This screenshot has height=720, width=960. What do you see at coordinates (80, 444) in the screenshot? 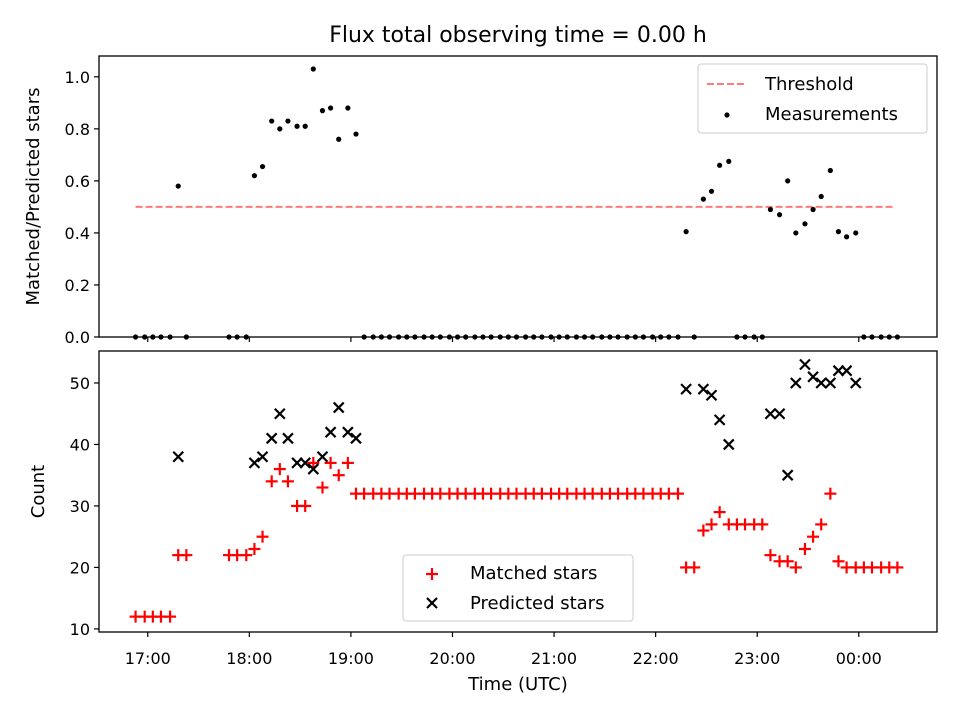
I see `count-y-tick-label: 40` at bounding box center [80, 444].